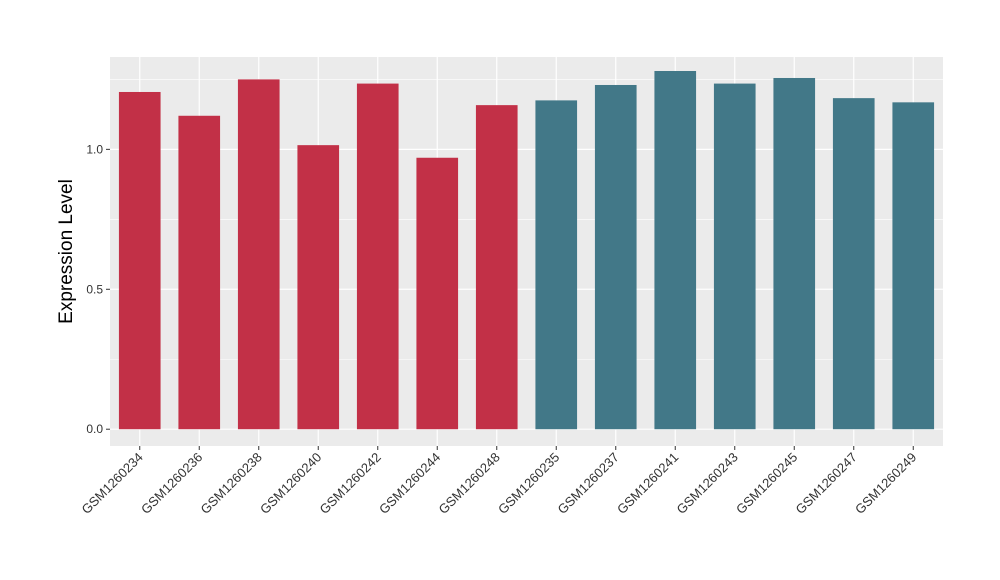 The image size is (1000, 580). Describe the element at coordinates (794, 253) in the screenshot. I see `bar-GSM1260245` at that location.